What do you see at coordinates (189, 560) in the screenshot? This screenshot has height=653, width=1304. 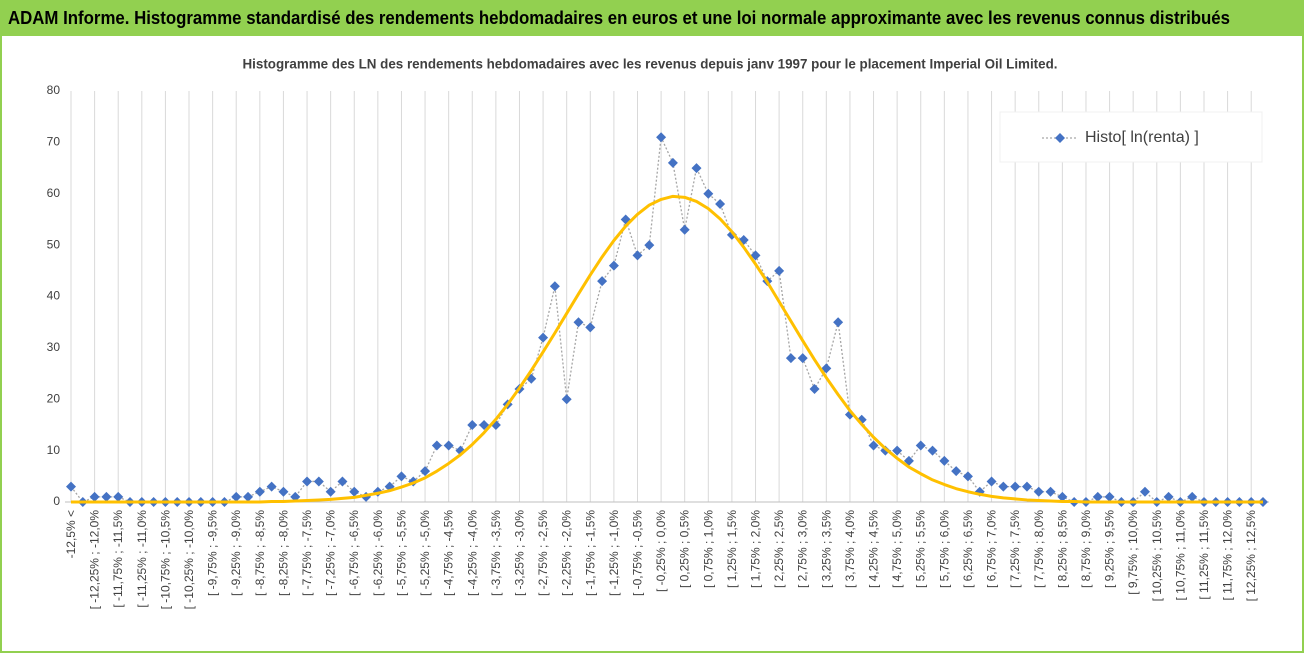 I see `x-tick-label: [ -10,25% ; -10,0%` at bounding box center [189, 560].